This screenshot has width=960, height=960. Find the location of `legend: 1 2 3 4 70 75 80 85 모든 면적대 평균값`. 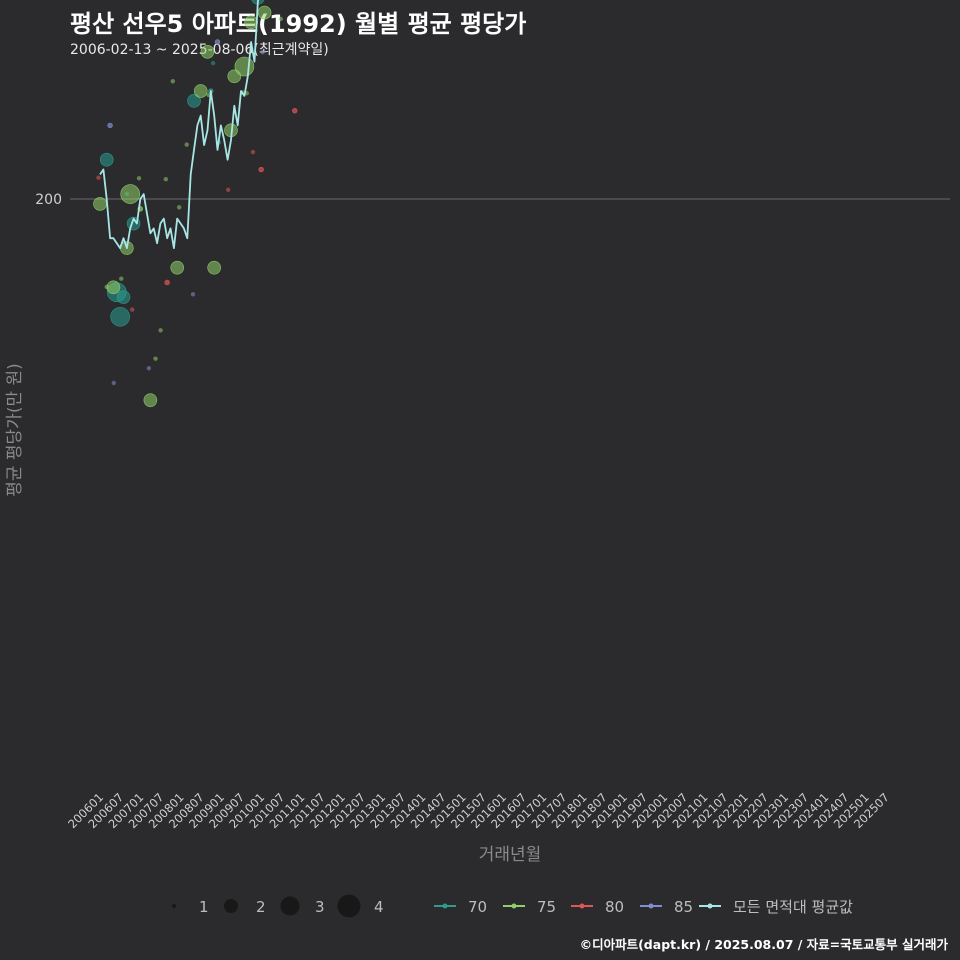

legend: 1 2 3 4 70 75 80 85 모든 면적대 평균값 is located at coordinates (512, 906).